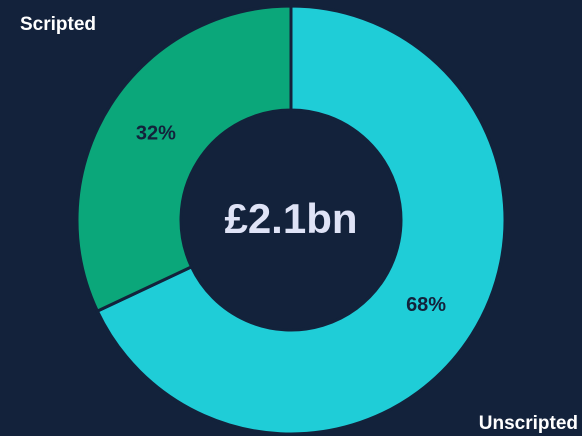 This screenshot has width=582, height=436. What do you see at coordinates (528, 423) in the screenshot?
I see `category-label: Unscripted` at bounding box center [528, 423].